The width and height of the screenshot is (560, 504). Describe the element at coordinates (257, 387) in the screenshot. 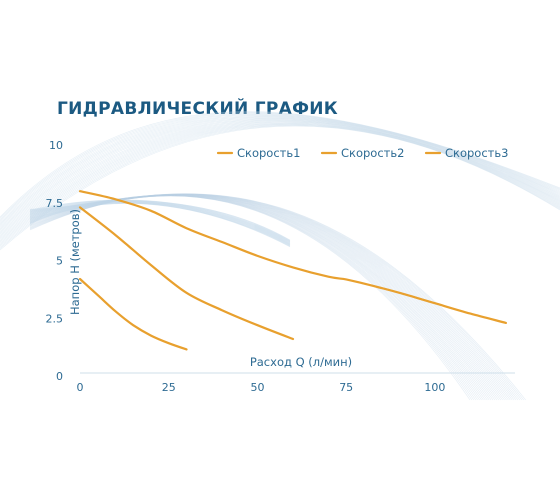

I see `x-tick-label: 50` at that location.